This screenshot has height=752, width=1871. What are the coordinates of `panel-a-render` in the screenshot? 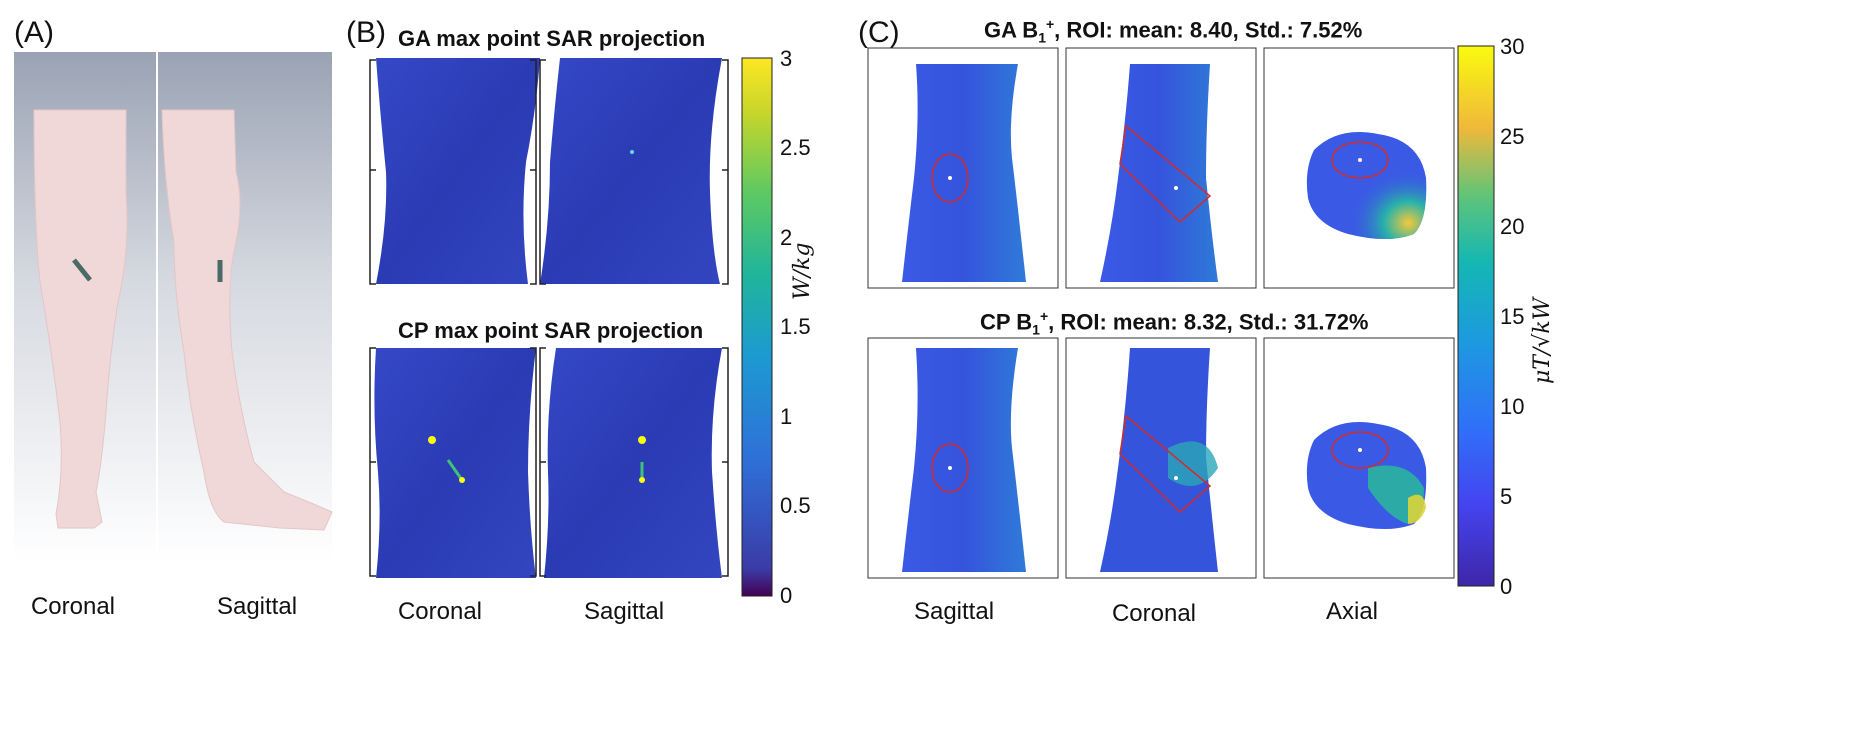 It's located at (173, 307).